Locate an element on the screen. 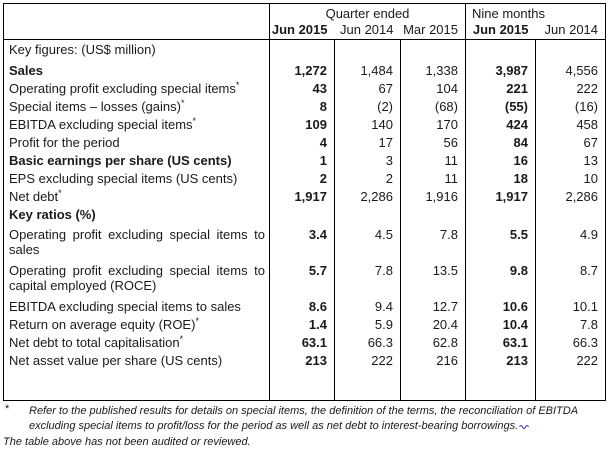 The image size is (612, 450). value-cell: 10.1 is located at coordinates (570, 306).